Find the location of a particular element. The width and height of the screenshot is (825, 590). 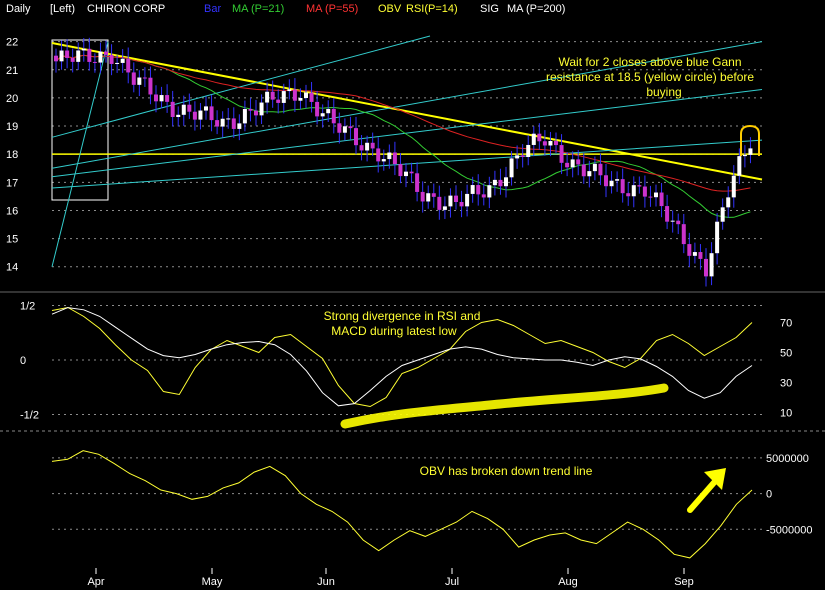

price-tick-label: 18 is located at coordinates (12, 155).